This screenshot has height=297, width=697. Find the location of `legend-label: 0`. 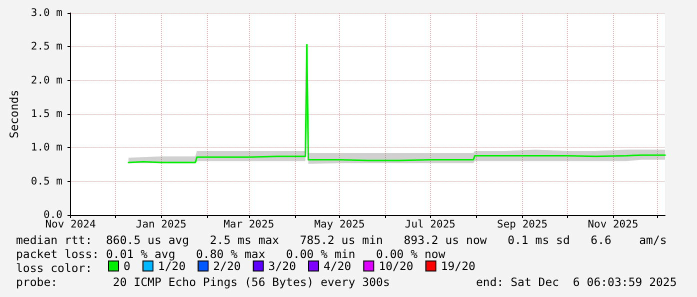

legend-label: 0 is located at coordinates (127, 266).